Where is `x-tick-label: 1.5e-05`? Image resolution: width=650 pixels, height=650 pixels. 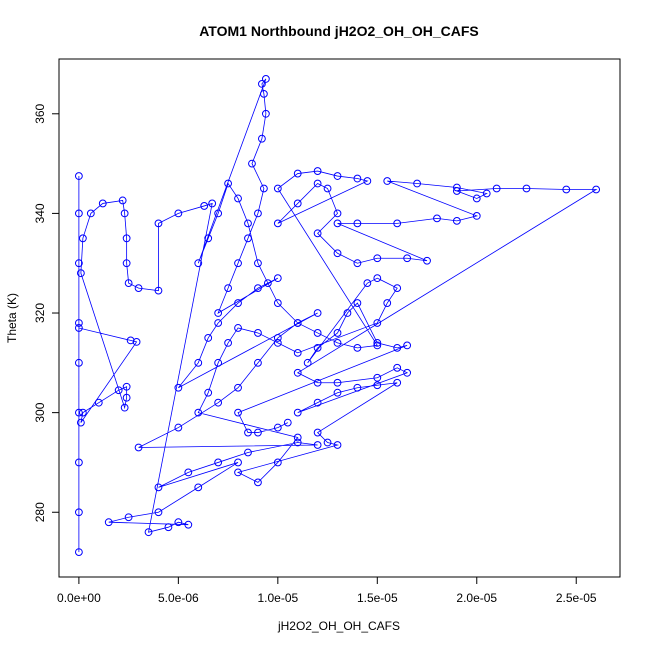
x-tick-label: 1.5e-05 is located at coordinates (377, 598).